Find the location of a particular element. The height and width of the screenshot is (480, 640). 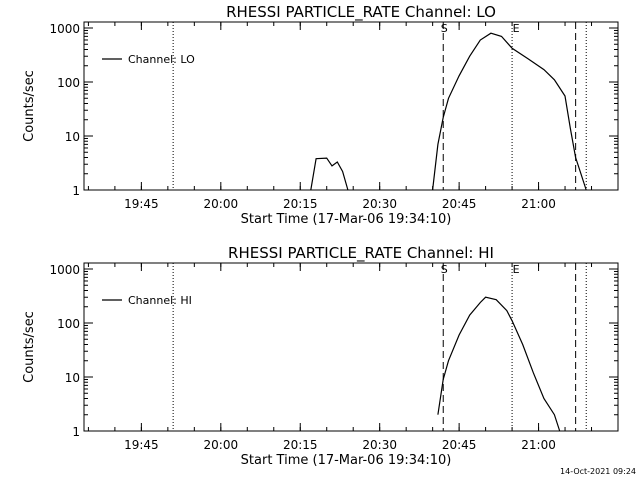

footer-timestamp: 14-Oct-2021 09:24 is located at coordinates (598, 471).